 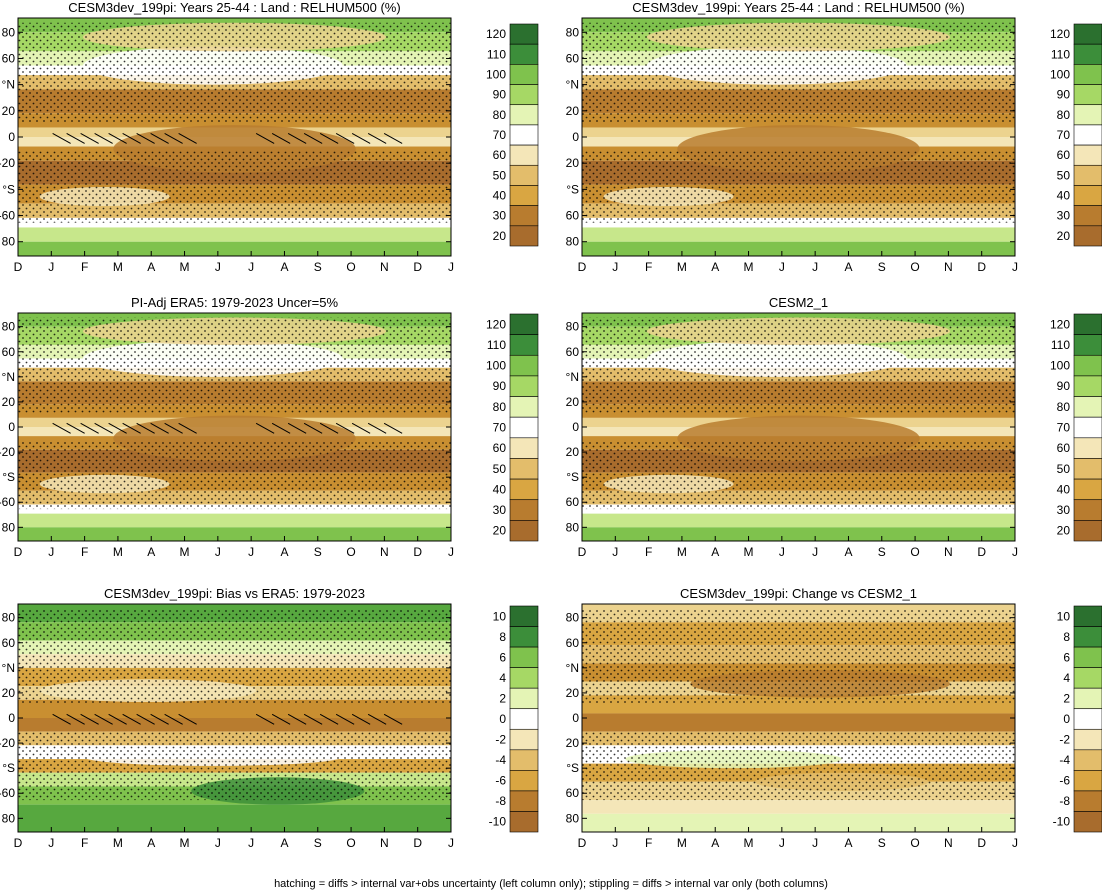 What do you see at coordinates (500, 155) in the screenshot?
I see `colorbar-label: 60` at bounding box center [500, 155].